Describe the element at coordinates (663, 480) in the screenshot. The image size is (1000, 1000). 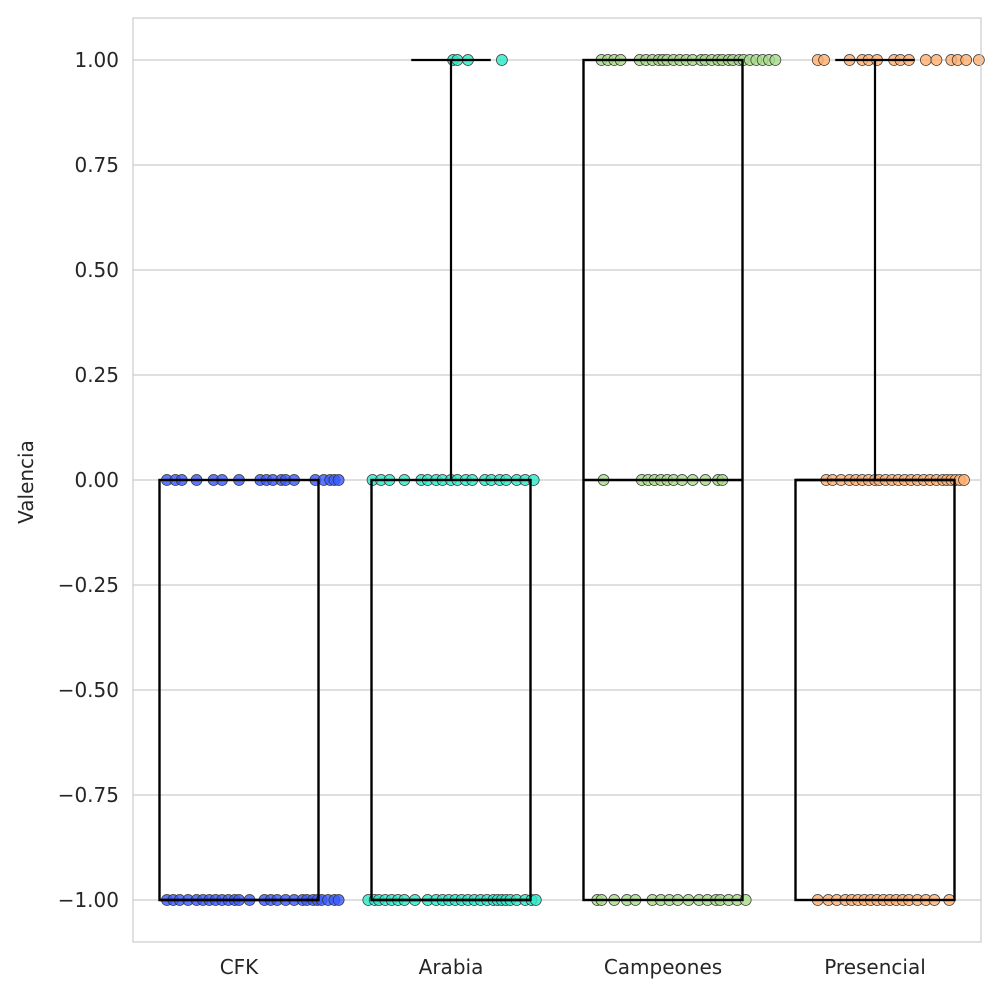
I see `box-campeones` at that location.